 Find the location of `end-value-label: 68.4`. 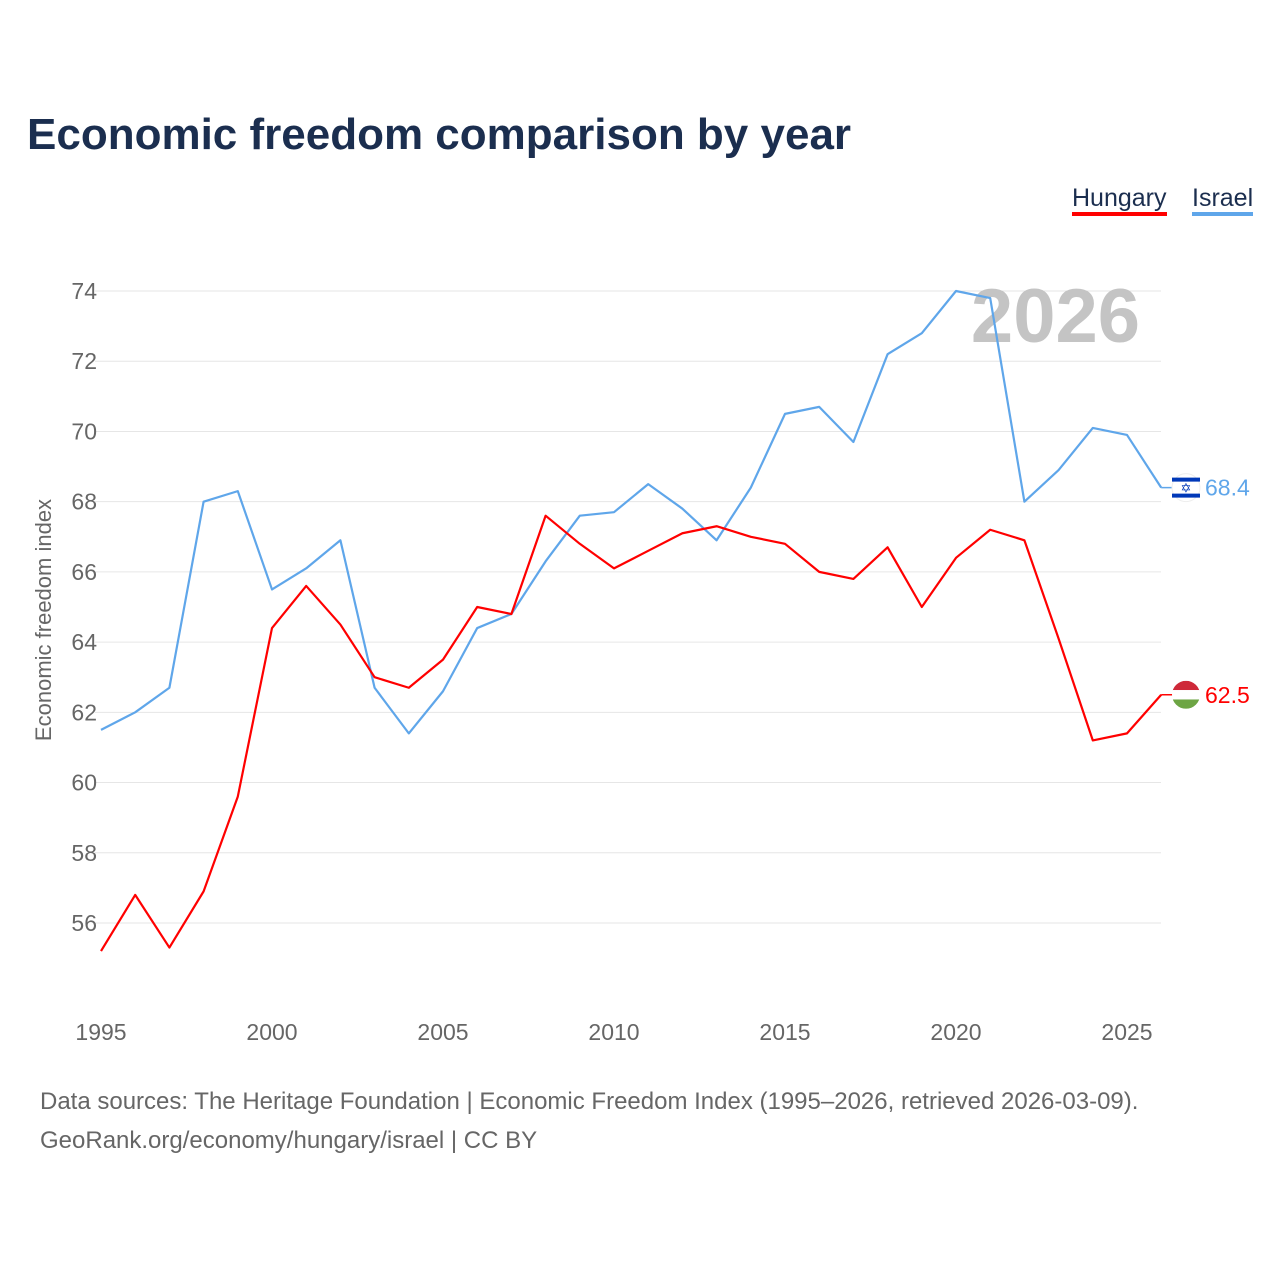

end-value-label: 68.4 is located at coordinates (1227, 488).